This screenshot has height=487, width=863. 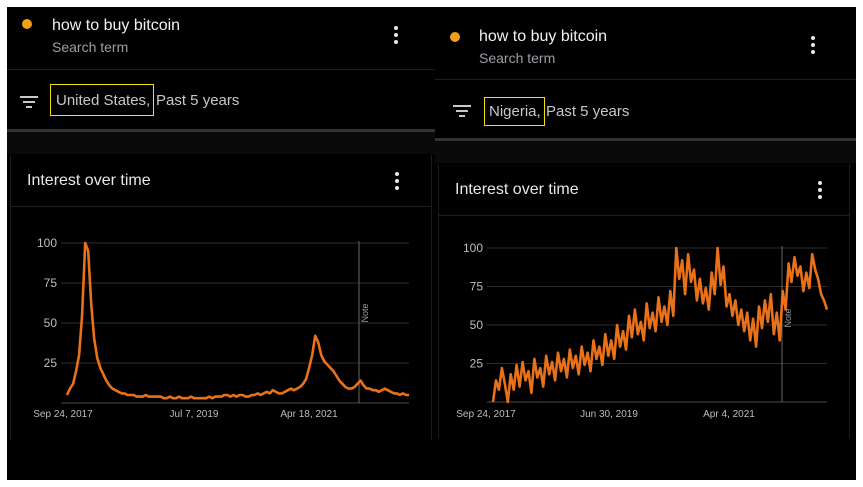 What do you see at coordinates (729, 414) in the screenshot?
I see `x-tick-label: Apr 4, 2021` at bounding box center [729, 414].